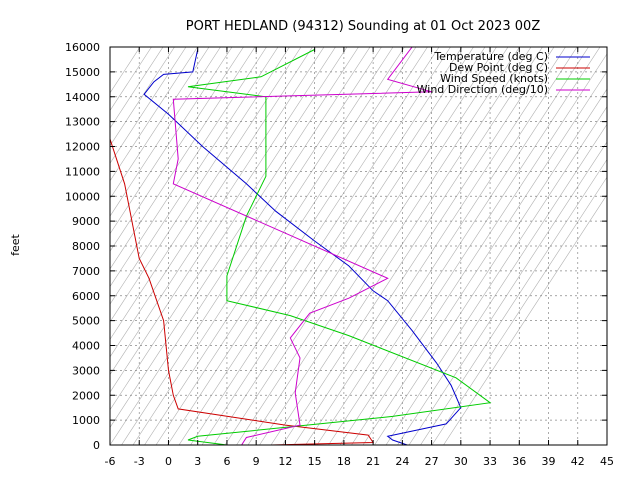 The image size is (640, 480). Describe the element at coordinates (285, 461) in the screenshot. I see `x-tick-label: 12` at that location.